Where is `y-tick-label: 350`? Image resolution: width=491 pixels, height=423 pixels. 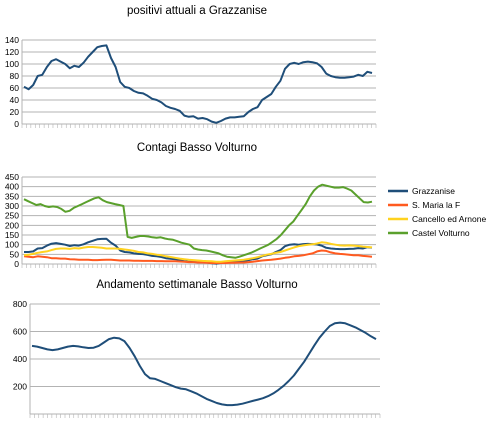 y-tick-label: 350 is located at coordinates (12, 196).